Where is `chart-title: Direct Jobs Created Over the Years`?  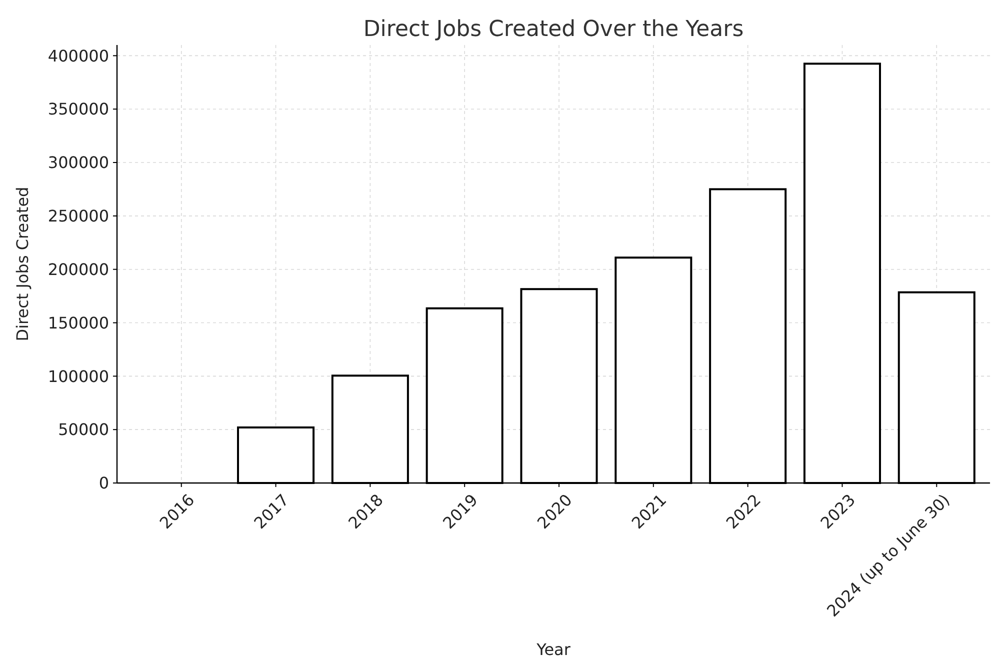 chart-title: Direct Jobs Created Over the Years is located at coordinates (553, 29).